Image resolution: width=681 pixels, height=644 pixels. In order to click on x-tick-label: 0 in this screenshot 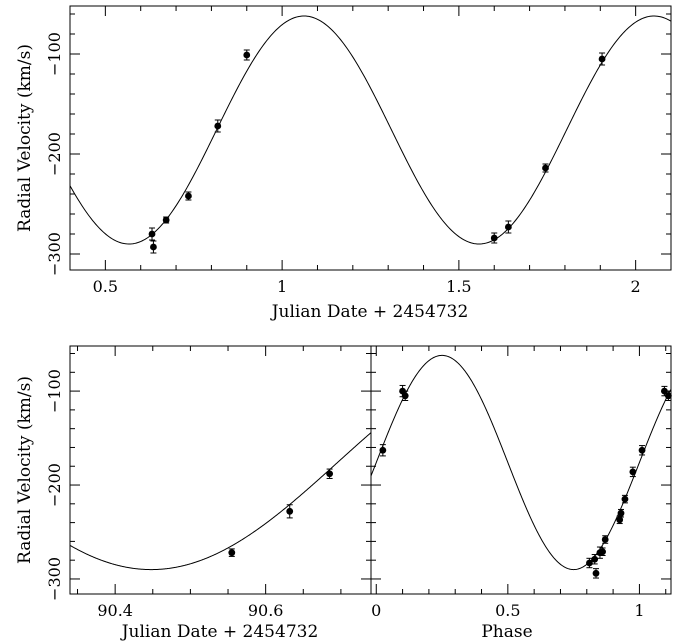, I will do `click(376, 610)`.